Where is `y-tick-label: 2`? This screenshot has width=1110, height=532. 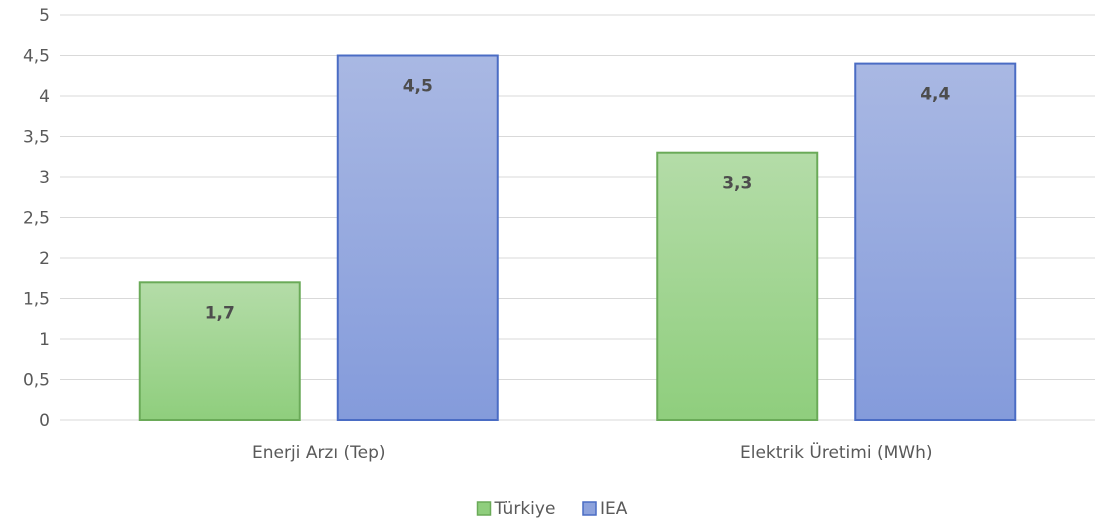 y-tick-label: 2 is located at coordinates (44, 259).